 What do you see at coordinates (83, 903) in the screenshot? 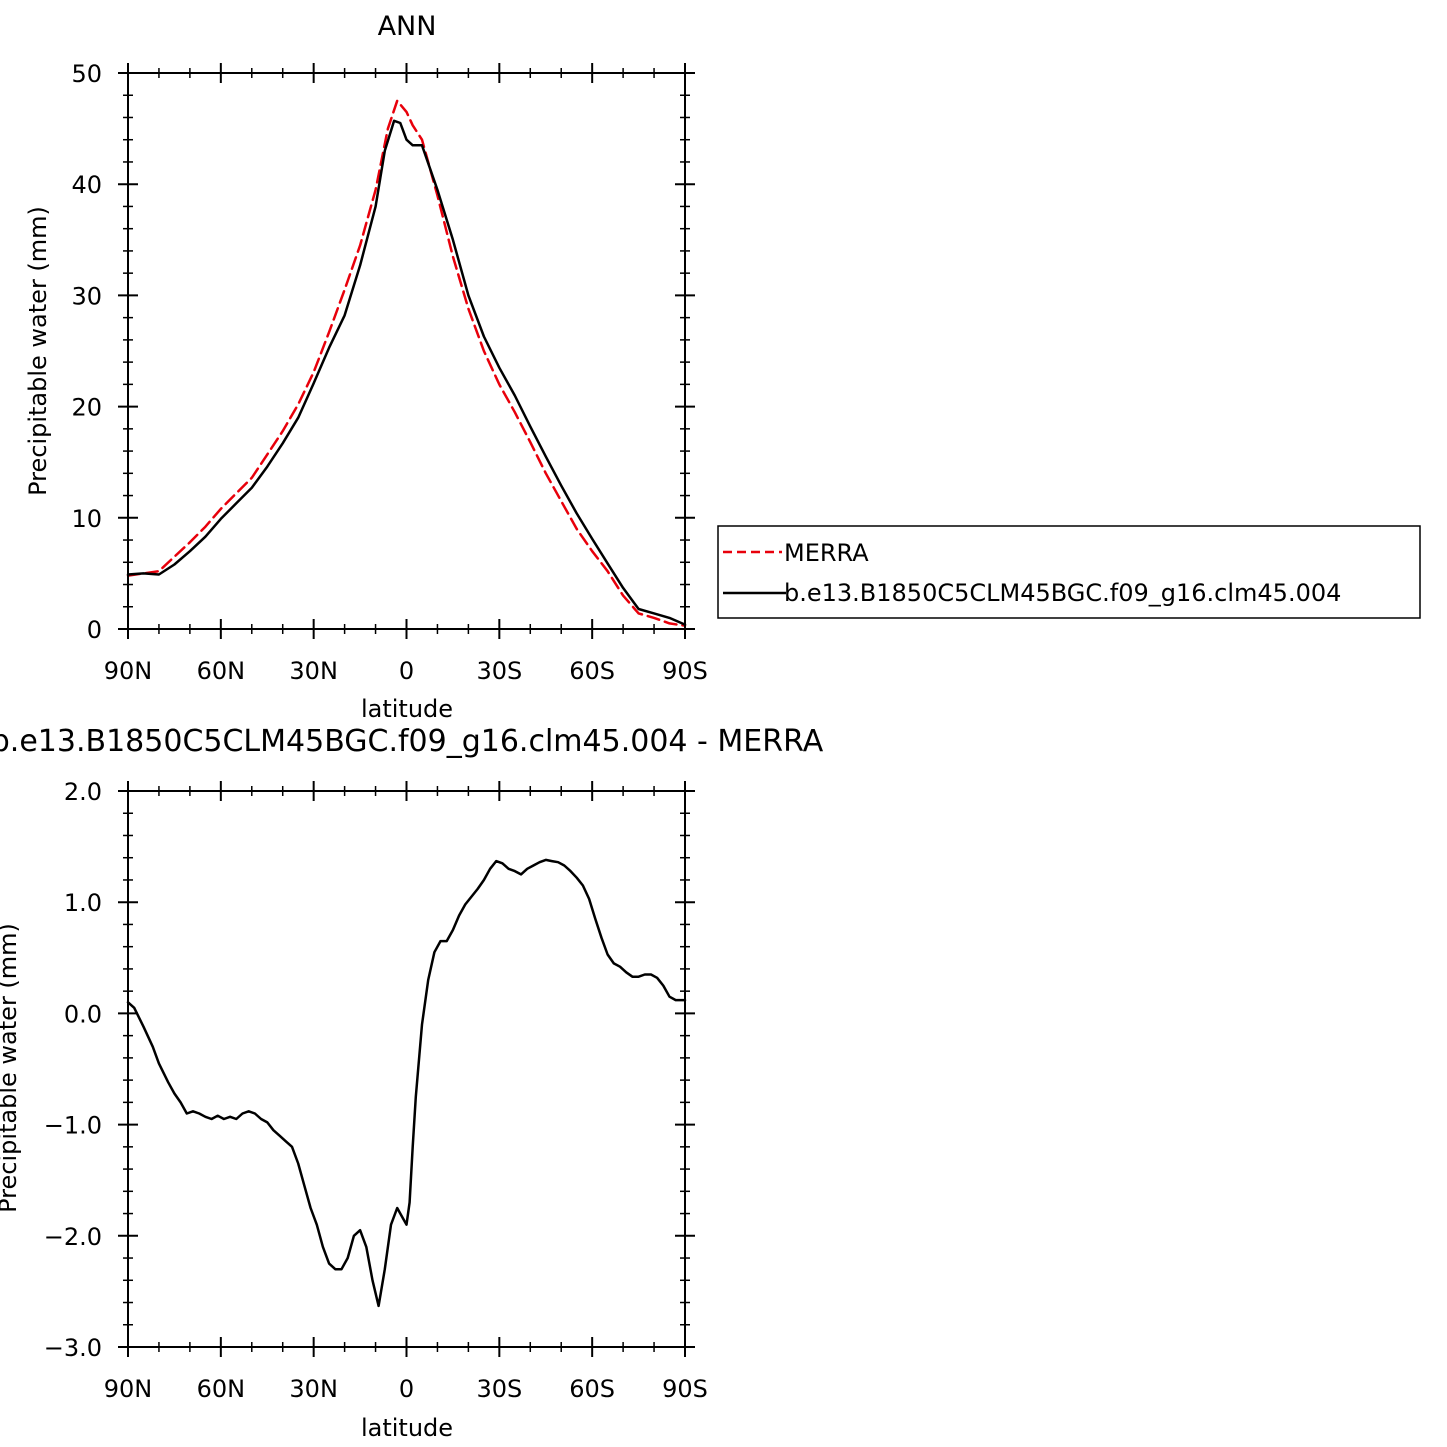
I see `y-tick-label: 1.0` at bounding box center [83, 903].